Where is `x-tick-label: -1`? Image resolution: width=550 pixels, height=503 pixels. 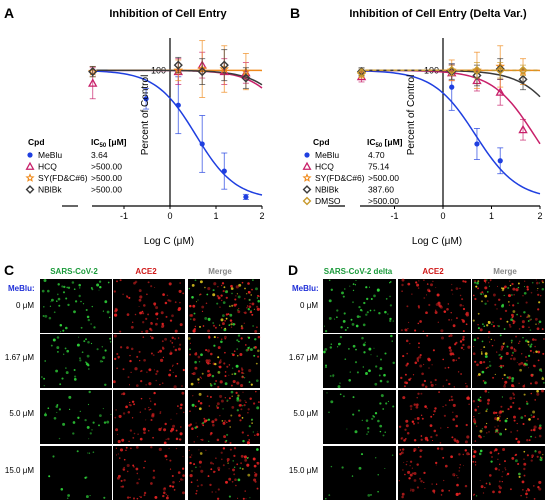
x-tick-label: -1 is located at coordinates (124, 216).